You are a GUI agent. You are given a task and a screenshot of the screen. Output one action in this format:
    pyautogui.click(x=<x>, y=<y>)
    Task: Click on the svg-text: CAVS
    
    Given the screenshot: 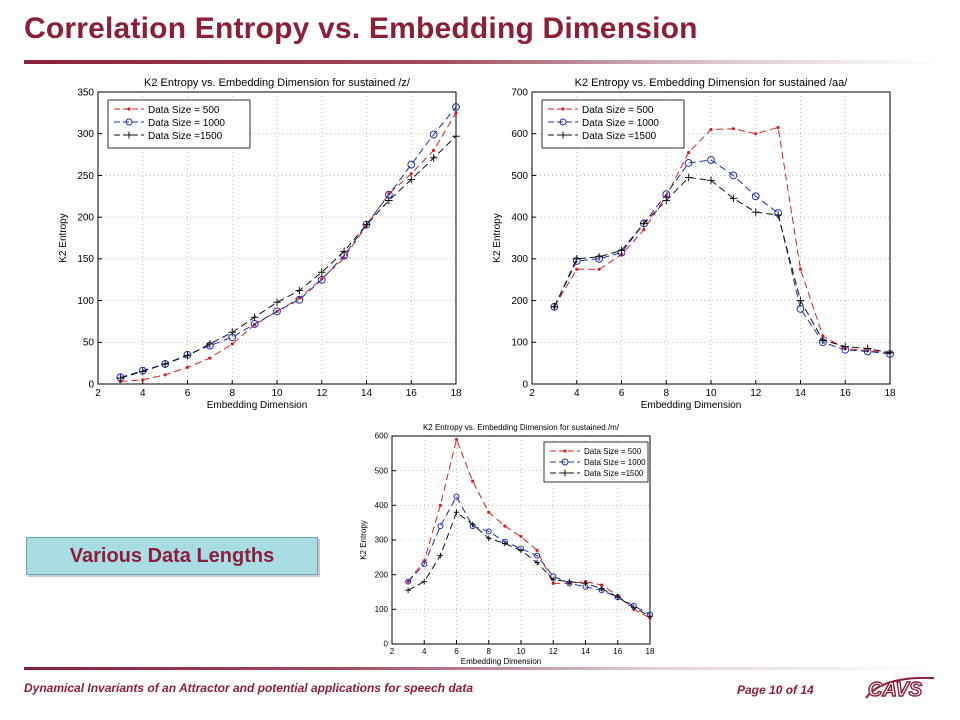 What is the action you would take?
    pyautogui.click(x=895, y=690)
    